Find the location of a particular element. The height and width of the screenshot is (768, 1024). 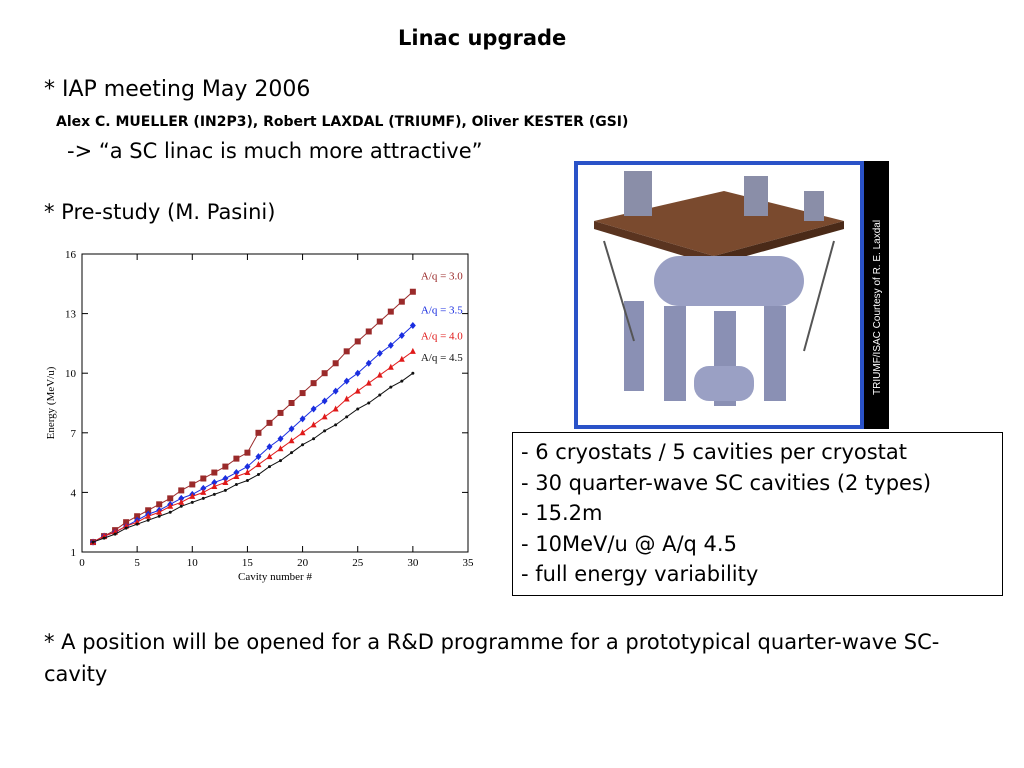

x-tick-label: 20 is located at coordinates (303, 563).